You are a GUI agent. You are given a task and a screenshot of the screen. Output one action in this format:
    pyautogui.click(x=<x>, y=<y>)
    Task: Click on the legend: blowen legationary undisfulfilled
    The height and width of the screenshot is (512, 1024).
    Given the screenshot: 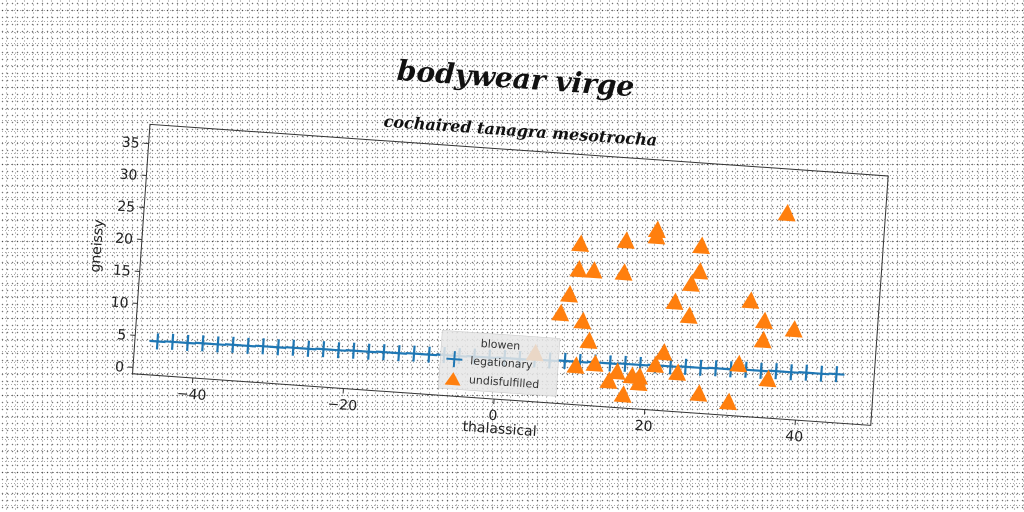 What is the action you would take?
    pyautogui.click(x=499, y=363)
    